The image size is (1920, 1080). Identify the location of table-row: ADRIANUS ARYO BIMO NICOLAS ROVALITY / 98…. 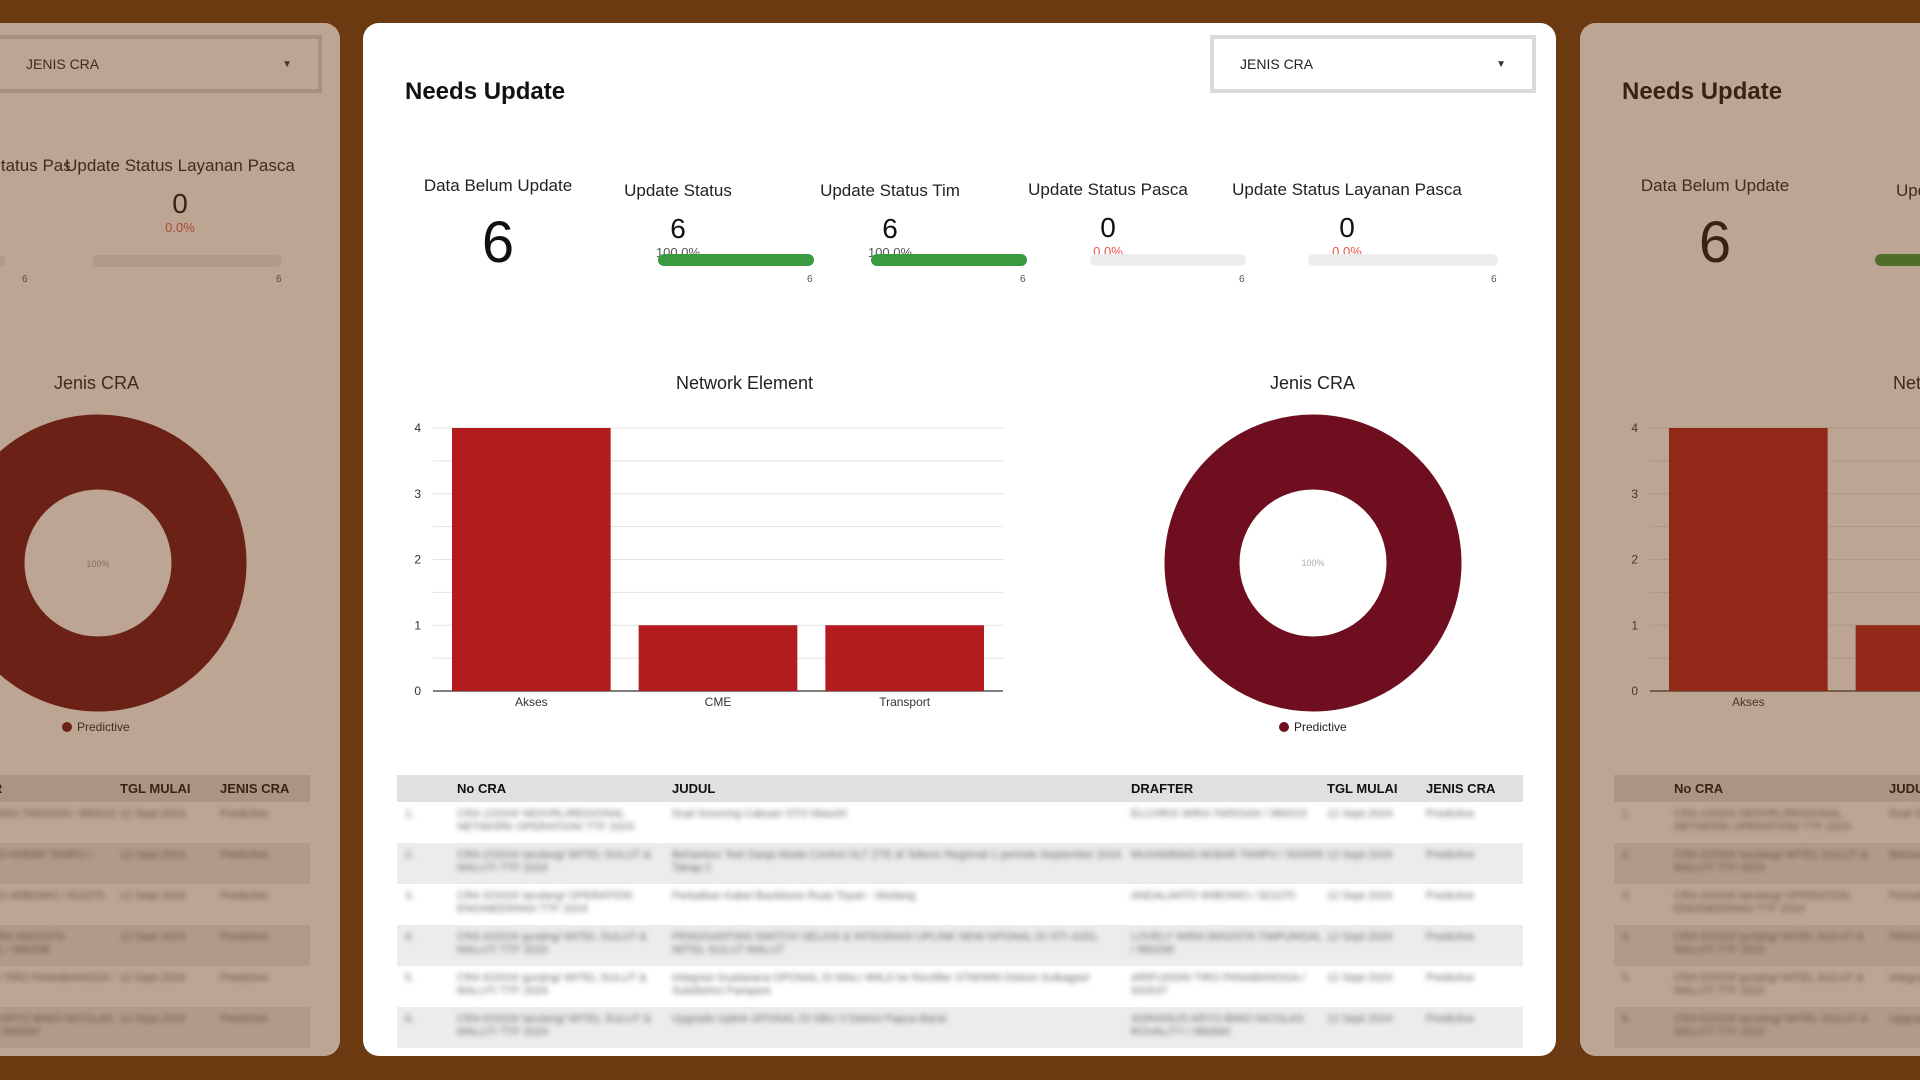
(155, 1027).